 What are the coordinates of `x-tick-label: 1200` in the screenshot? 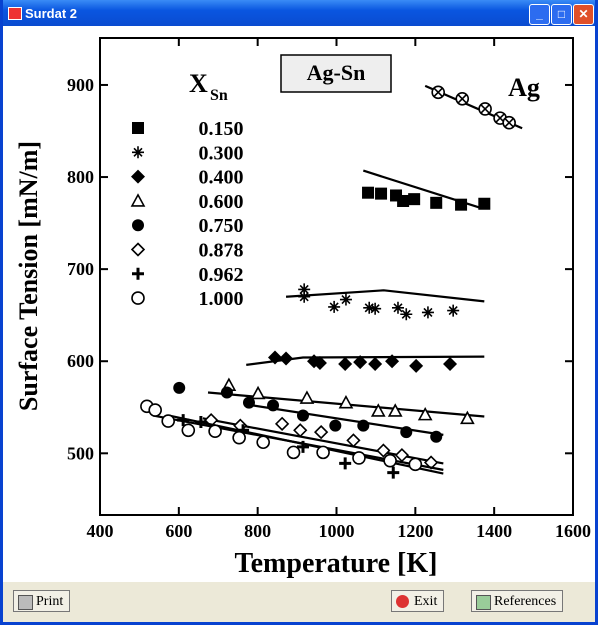 It's located at (415, 531).